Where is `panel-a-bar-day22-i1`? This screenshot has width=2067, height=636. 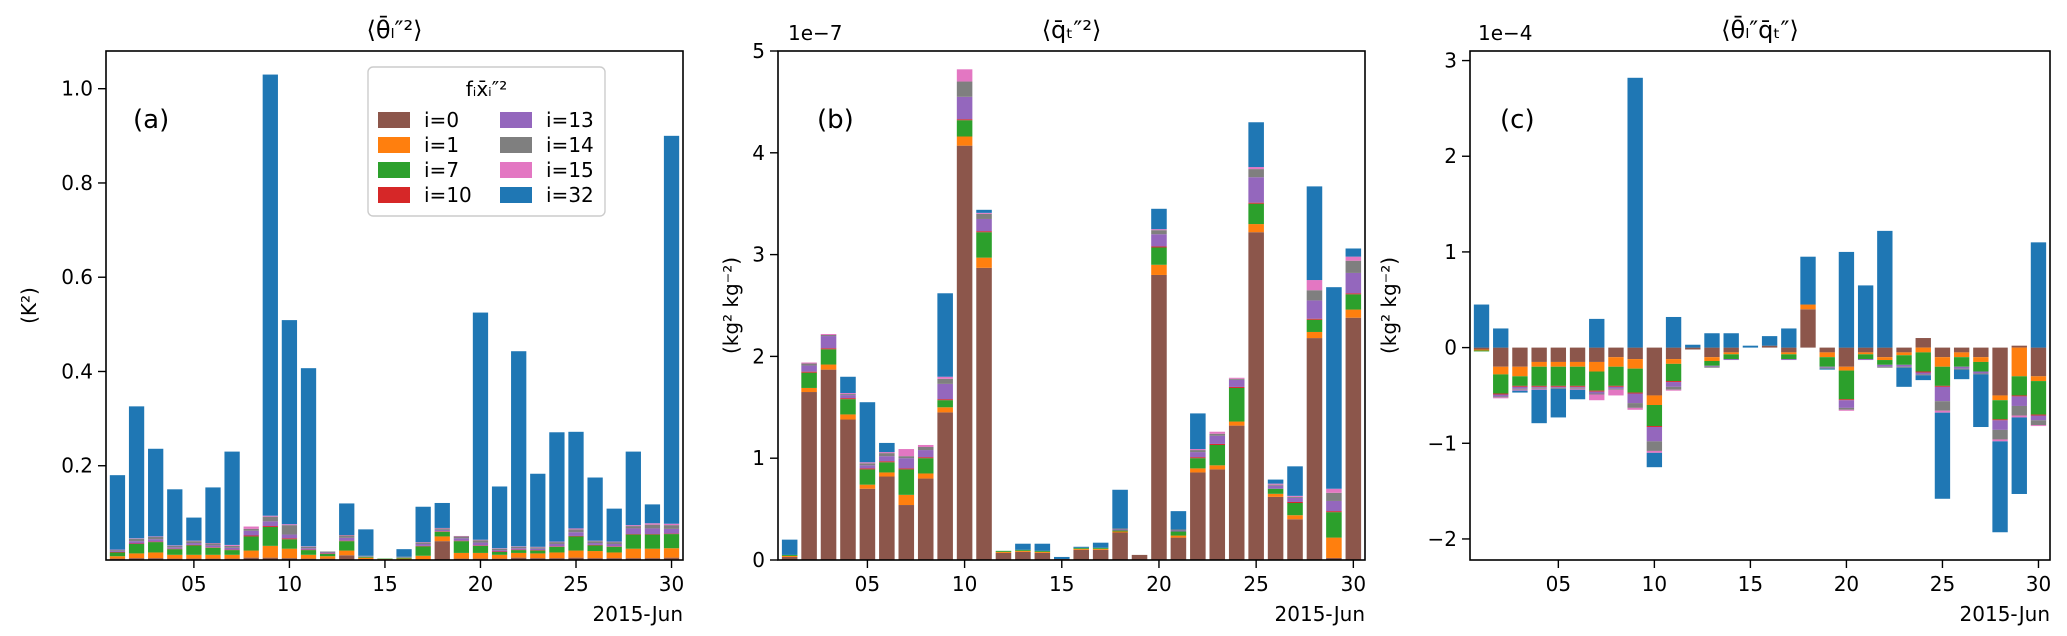 panel-a-bar-day22-i1 is located at coordinates (519, 555).